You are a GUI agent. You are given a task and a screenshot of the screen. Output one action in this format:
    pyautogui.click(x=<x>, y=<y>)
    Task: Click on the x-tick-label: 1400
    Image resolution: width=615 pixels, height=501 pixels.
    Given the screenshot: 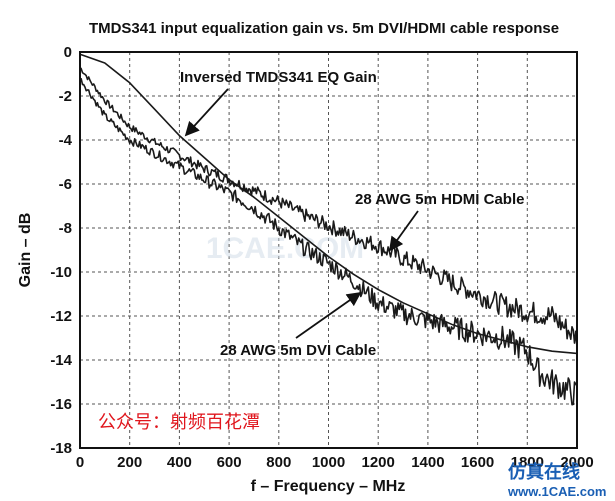 What is the action you would take?
    pyautogui.click(x=427, y=462)
    